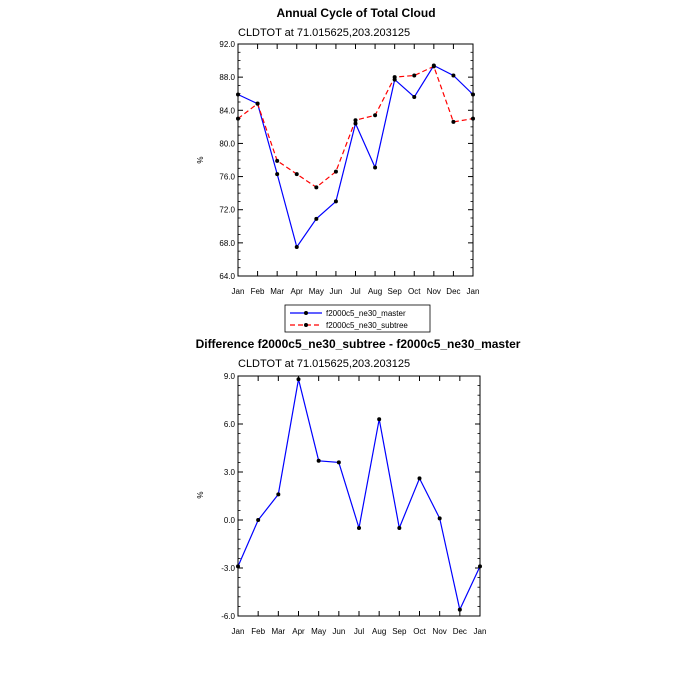  I want to click on legend-master-marker, so click(306, 313).